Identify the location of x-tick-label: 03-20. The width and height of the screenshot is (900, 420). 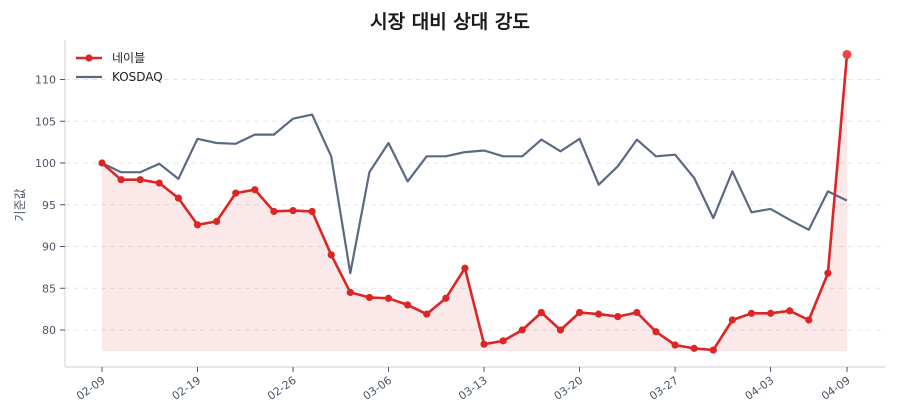
(569, 388).